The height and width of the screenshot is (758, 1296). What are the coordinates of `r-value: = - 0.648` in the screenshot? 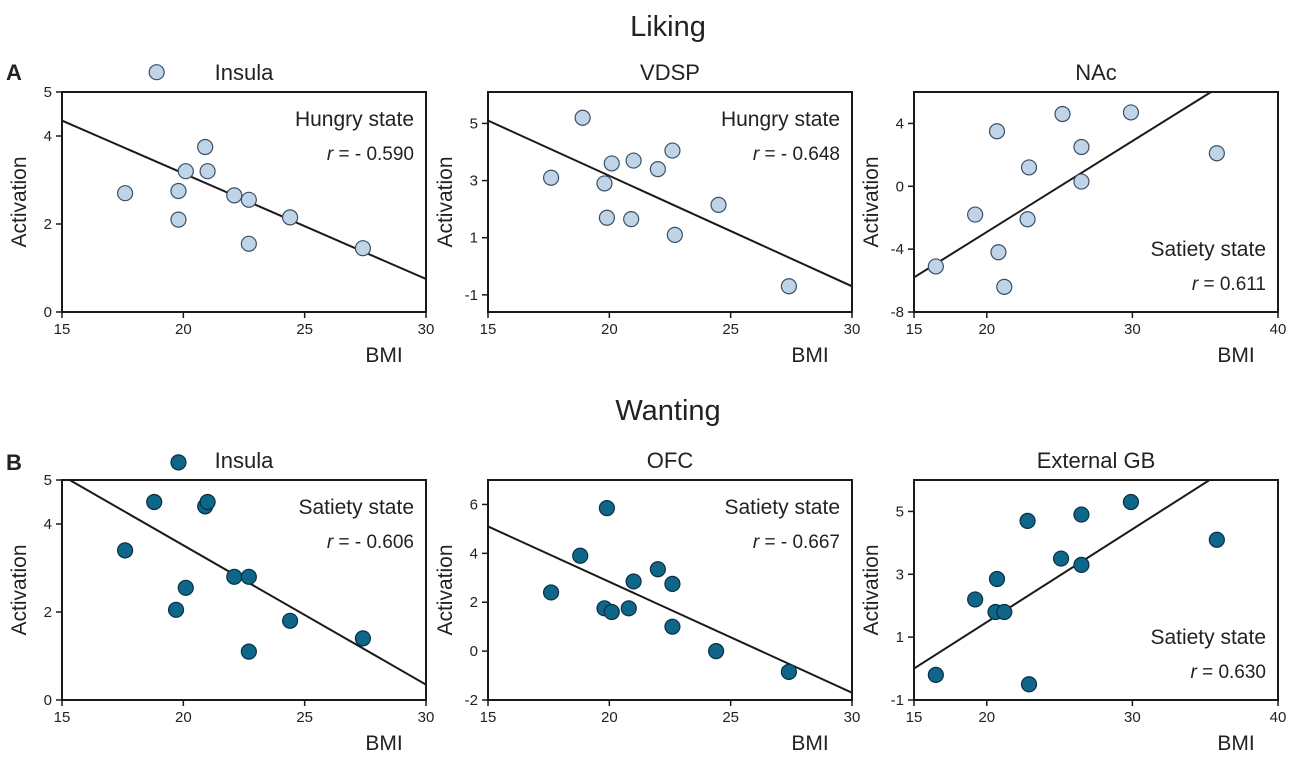 It's located at (802, 154).